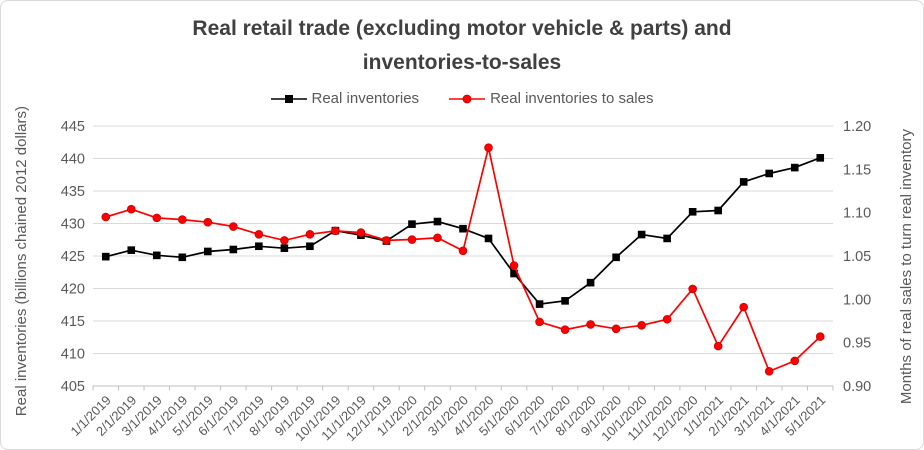 The image size is (924, 450). What do you see at coordinates (467, 98) in the screenshot?
I see `red-circle-series-swatch` at bounding box center [467, 98].